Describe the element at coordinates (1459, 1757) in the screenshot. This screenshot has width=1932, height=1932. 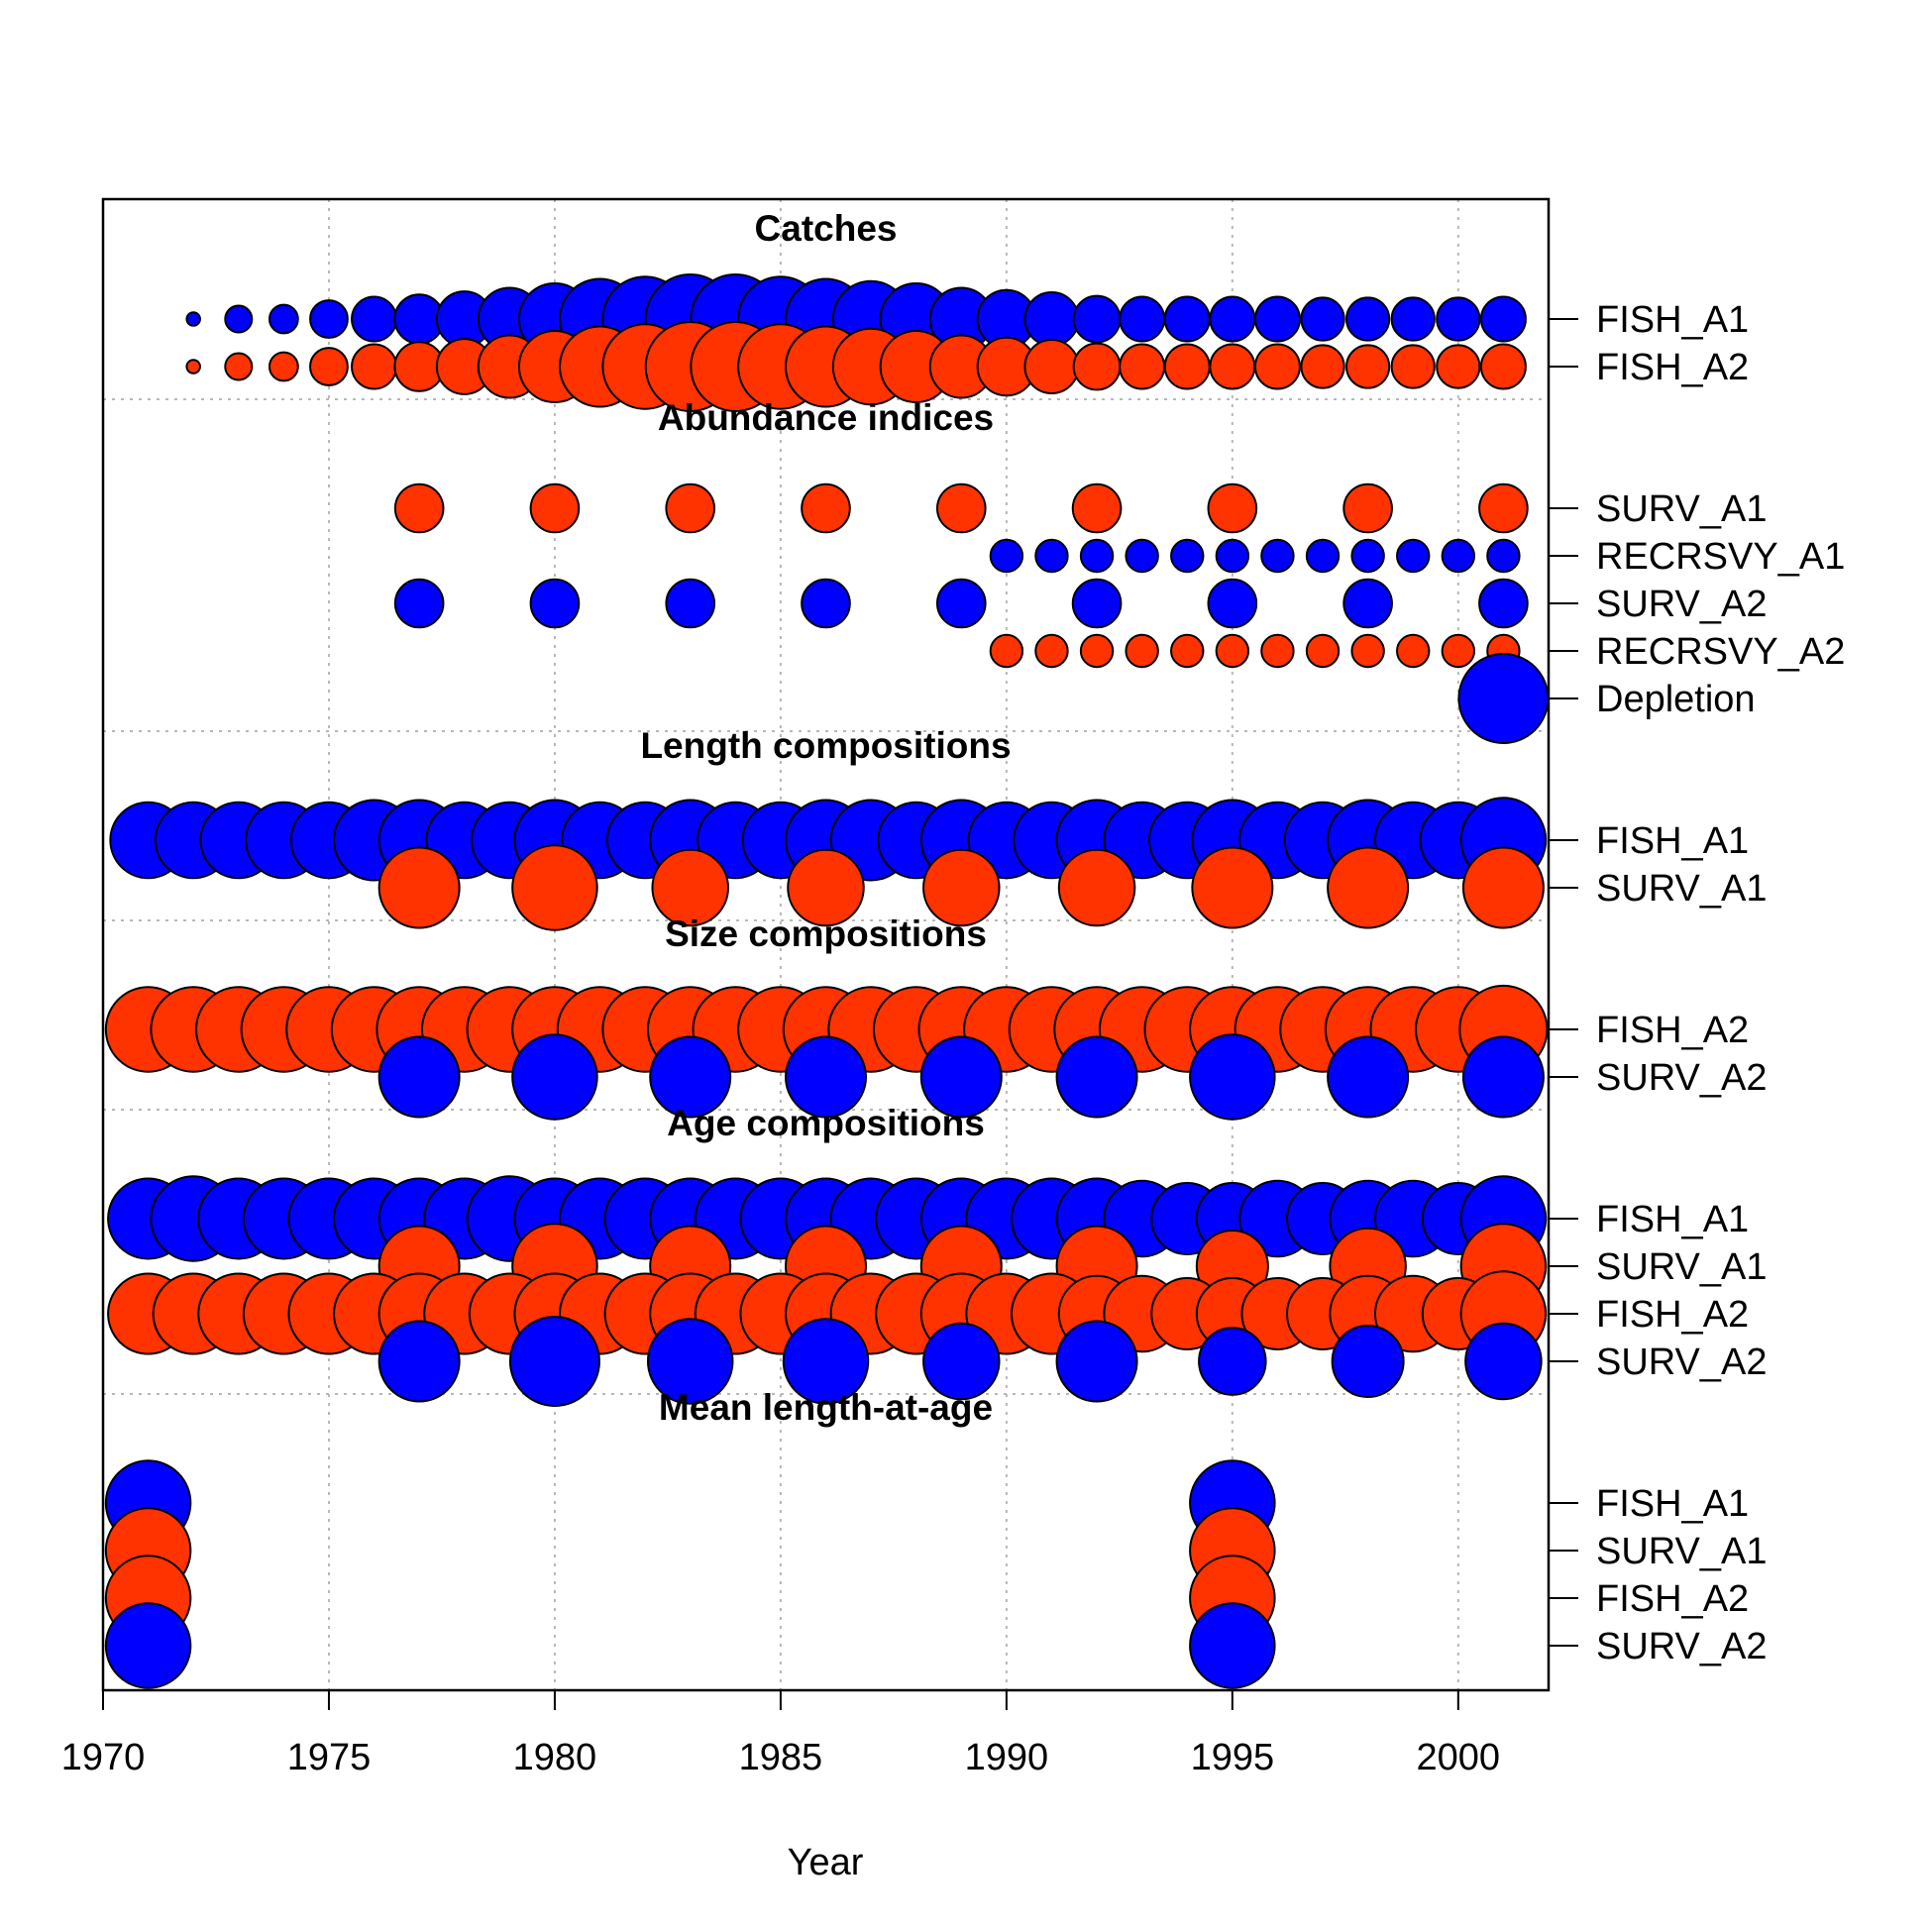
I see `x-tick-label: 2000` at that location.